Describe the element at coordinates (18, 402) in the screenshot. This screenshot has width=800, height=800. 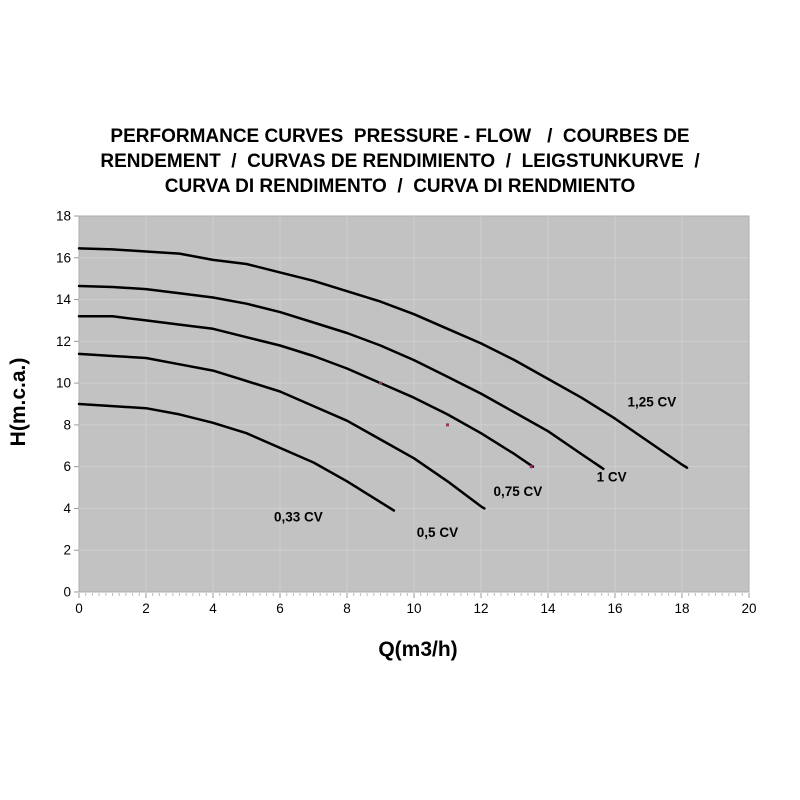
I see `y-axis-title: H(m.c.a.)` at that location.